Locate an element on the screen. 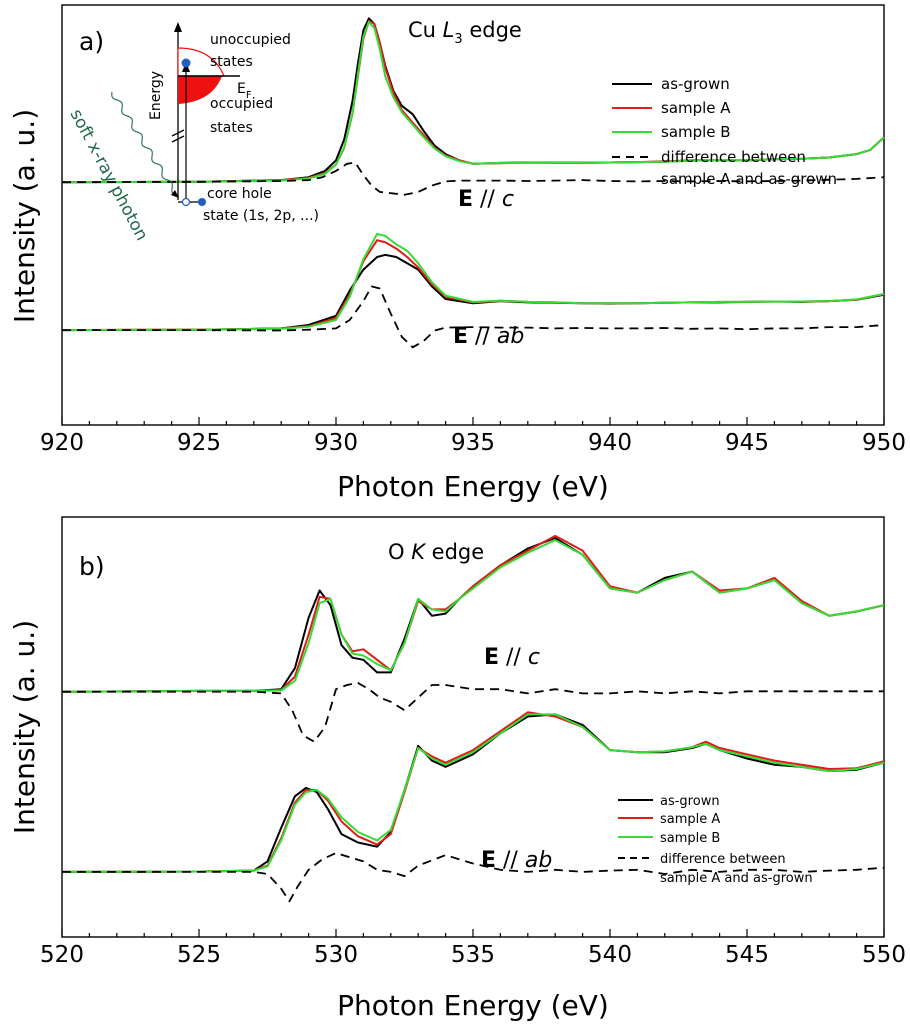 The image size is (910, 1026). legend-b-difference-line2: sample A and as-grown is located at coordinates (736, 878).